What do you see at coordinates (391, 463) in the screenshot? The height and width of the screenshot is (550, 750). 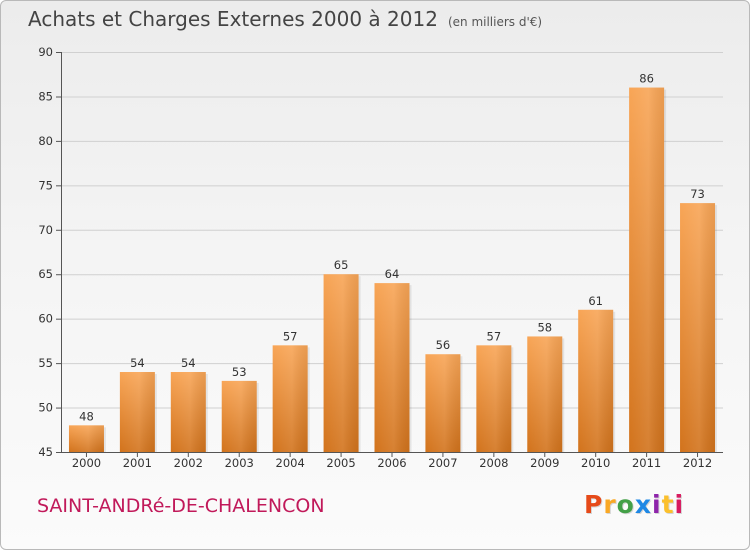 I see `x-tick-label: 2006` at bounding box center [391, 463].